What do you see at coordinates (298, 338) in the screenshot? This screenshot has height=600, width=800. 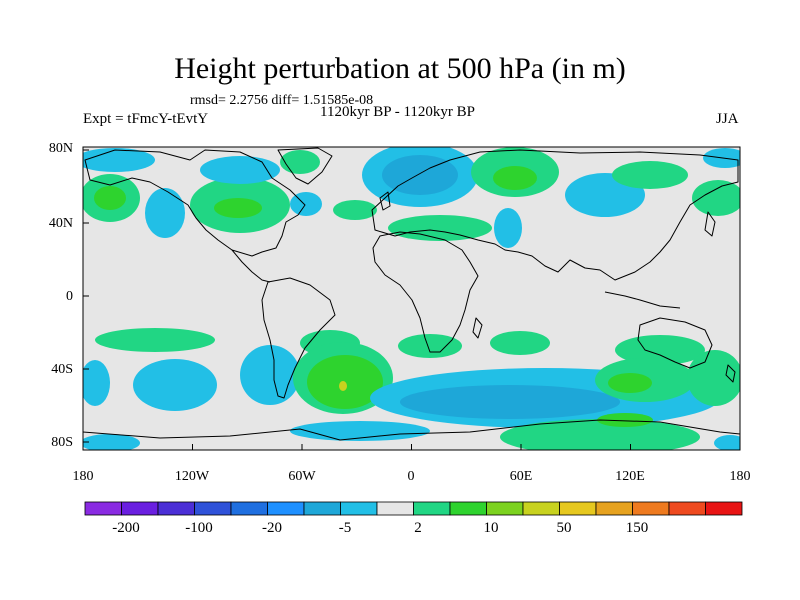 I see `south-america-coast` at bounding box center [298, 338].